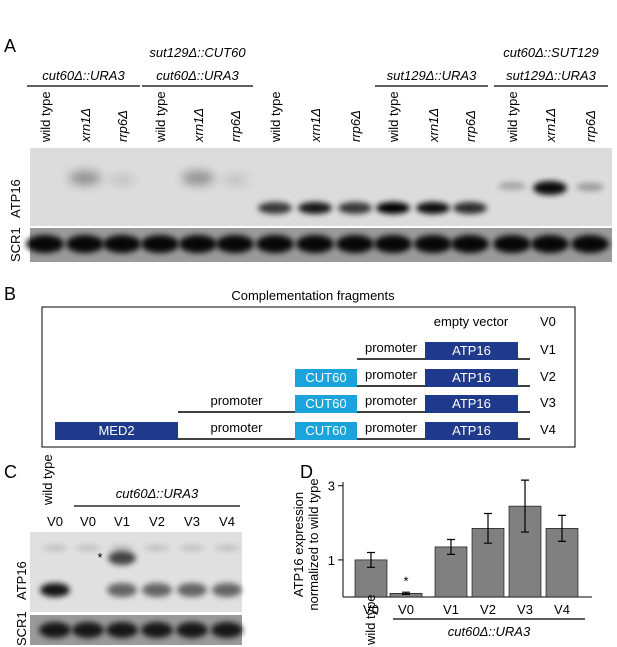  What do you see at coordinates (197, 52) in the screenshot?
I see `strain-label: sut129Δ::CUT60` at bounding box center [197, 52].